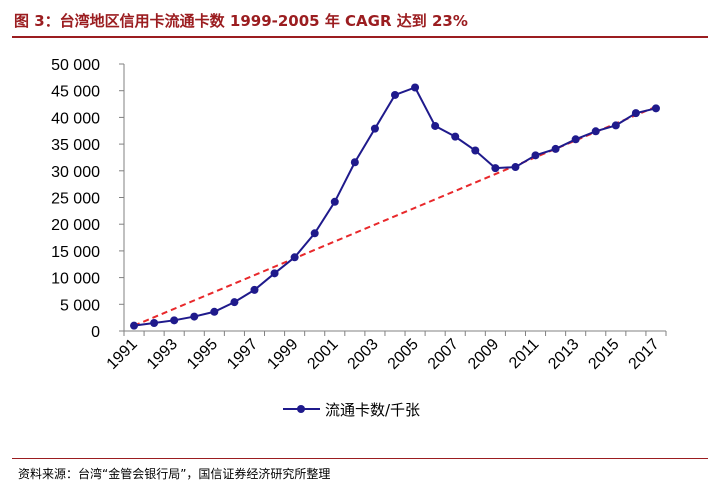 The image size is (717, 491). What do you see at coordinates (443, 354) in the screenshot?
I see `x-tick-label: 2007` at bounding box center [443, 354].